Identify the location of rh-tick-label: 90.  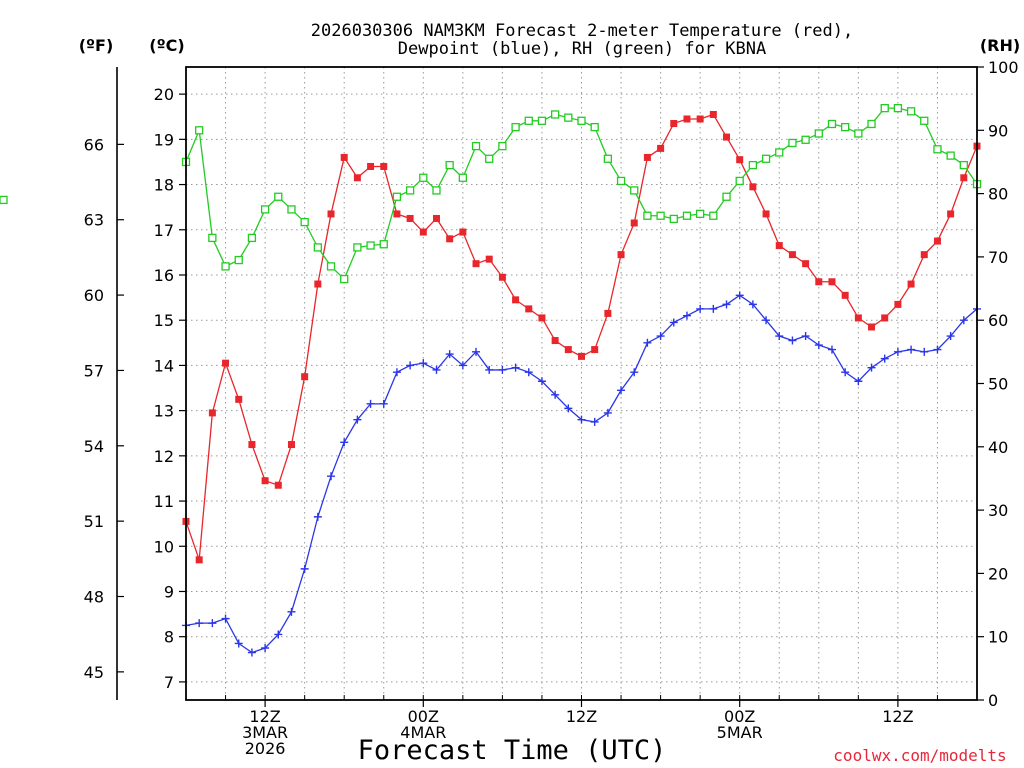
(998, 130).